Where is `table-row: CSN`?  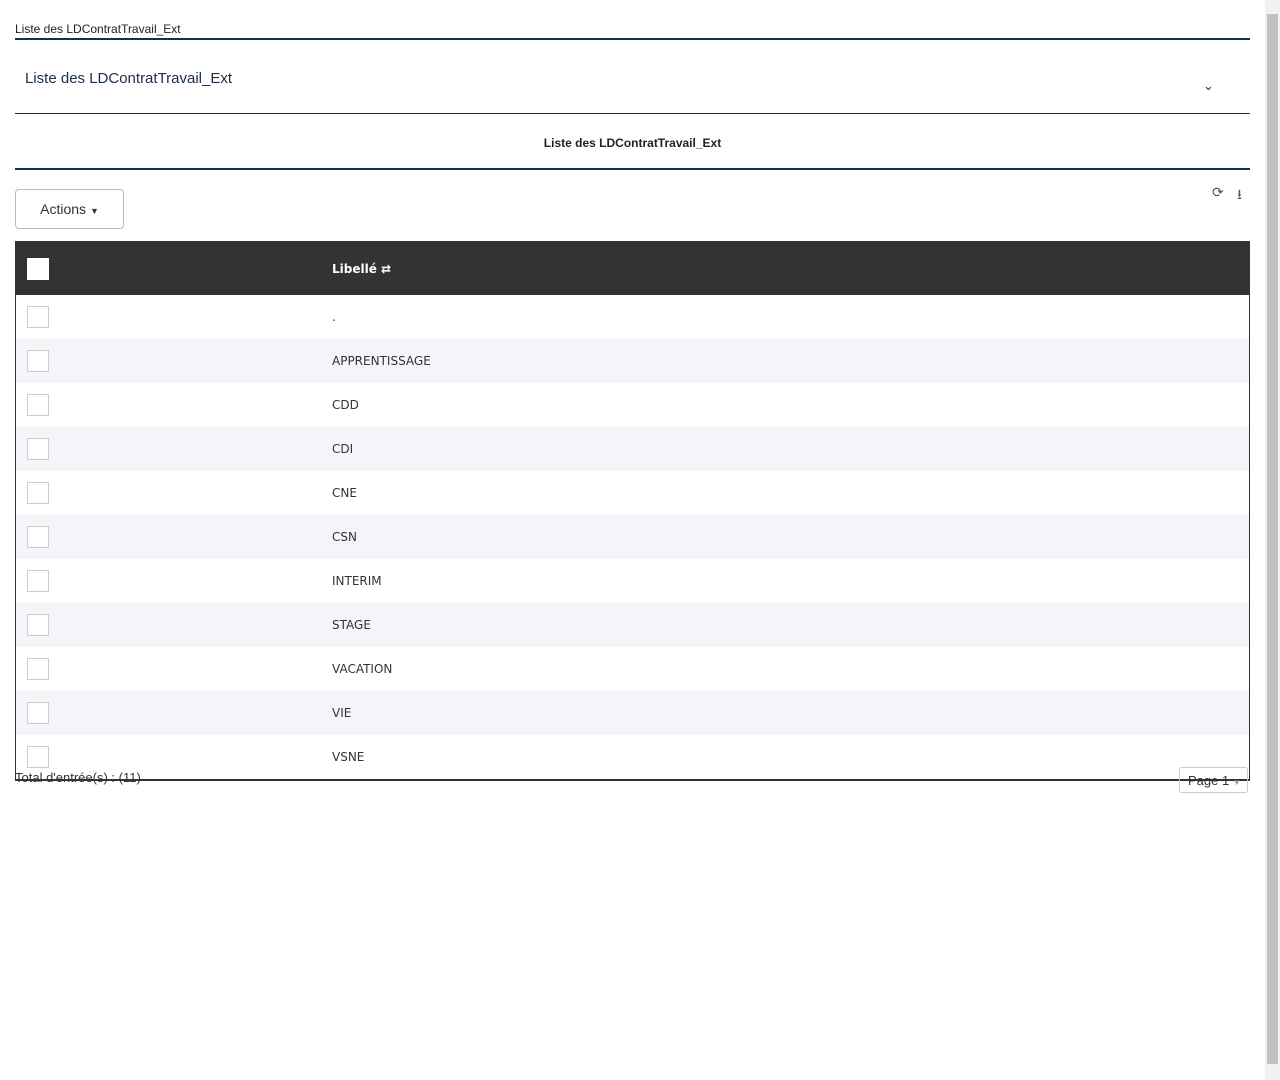 table-row: CSN is located at coordinates (632, 537).